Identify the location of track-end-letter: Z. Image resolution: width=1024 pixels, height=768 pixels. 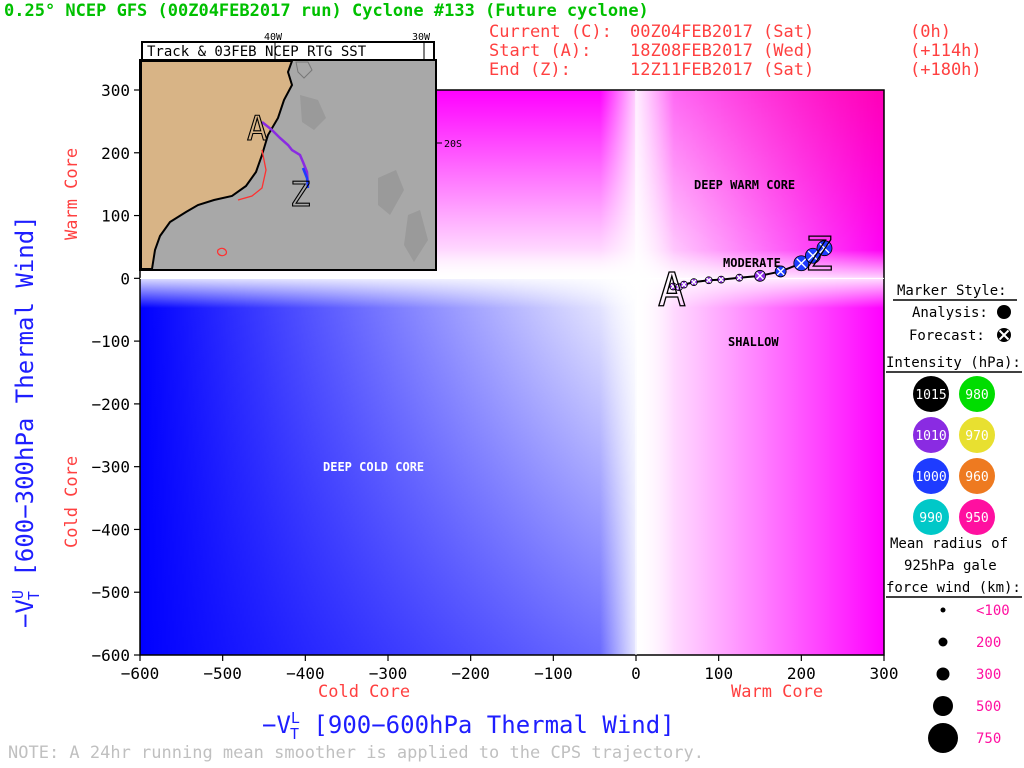
(819, 254).